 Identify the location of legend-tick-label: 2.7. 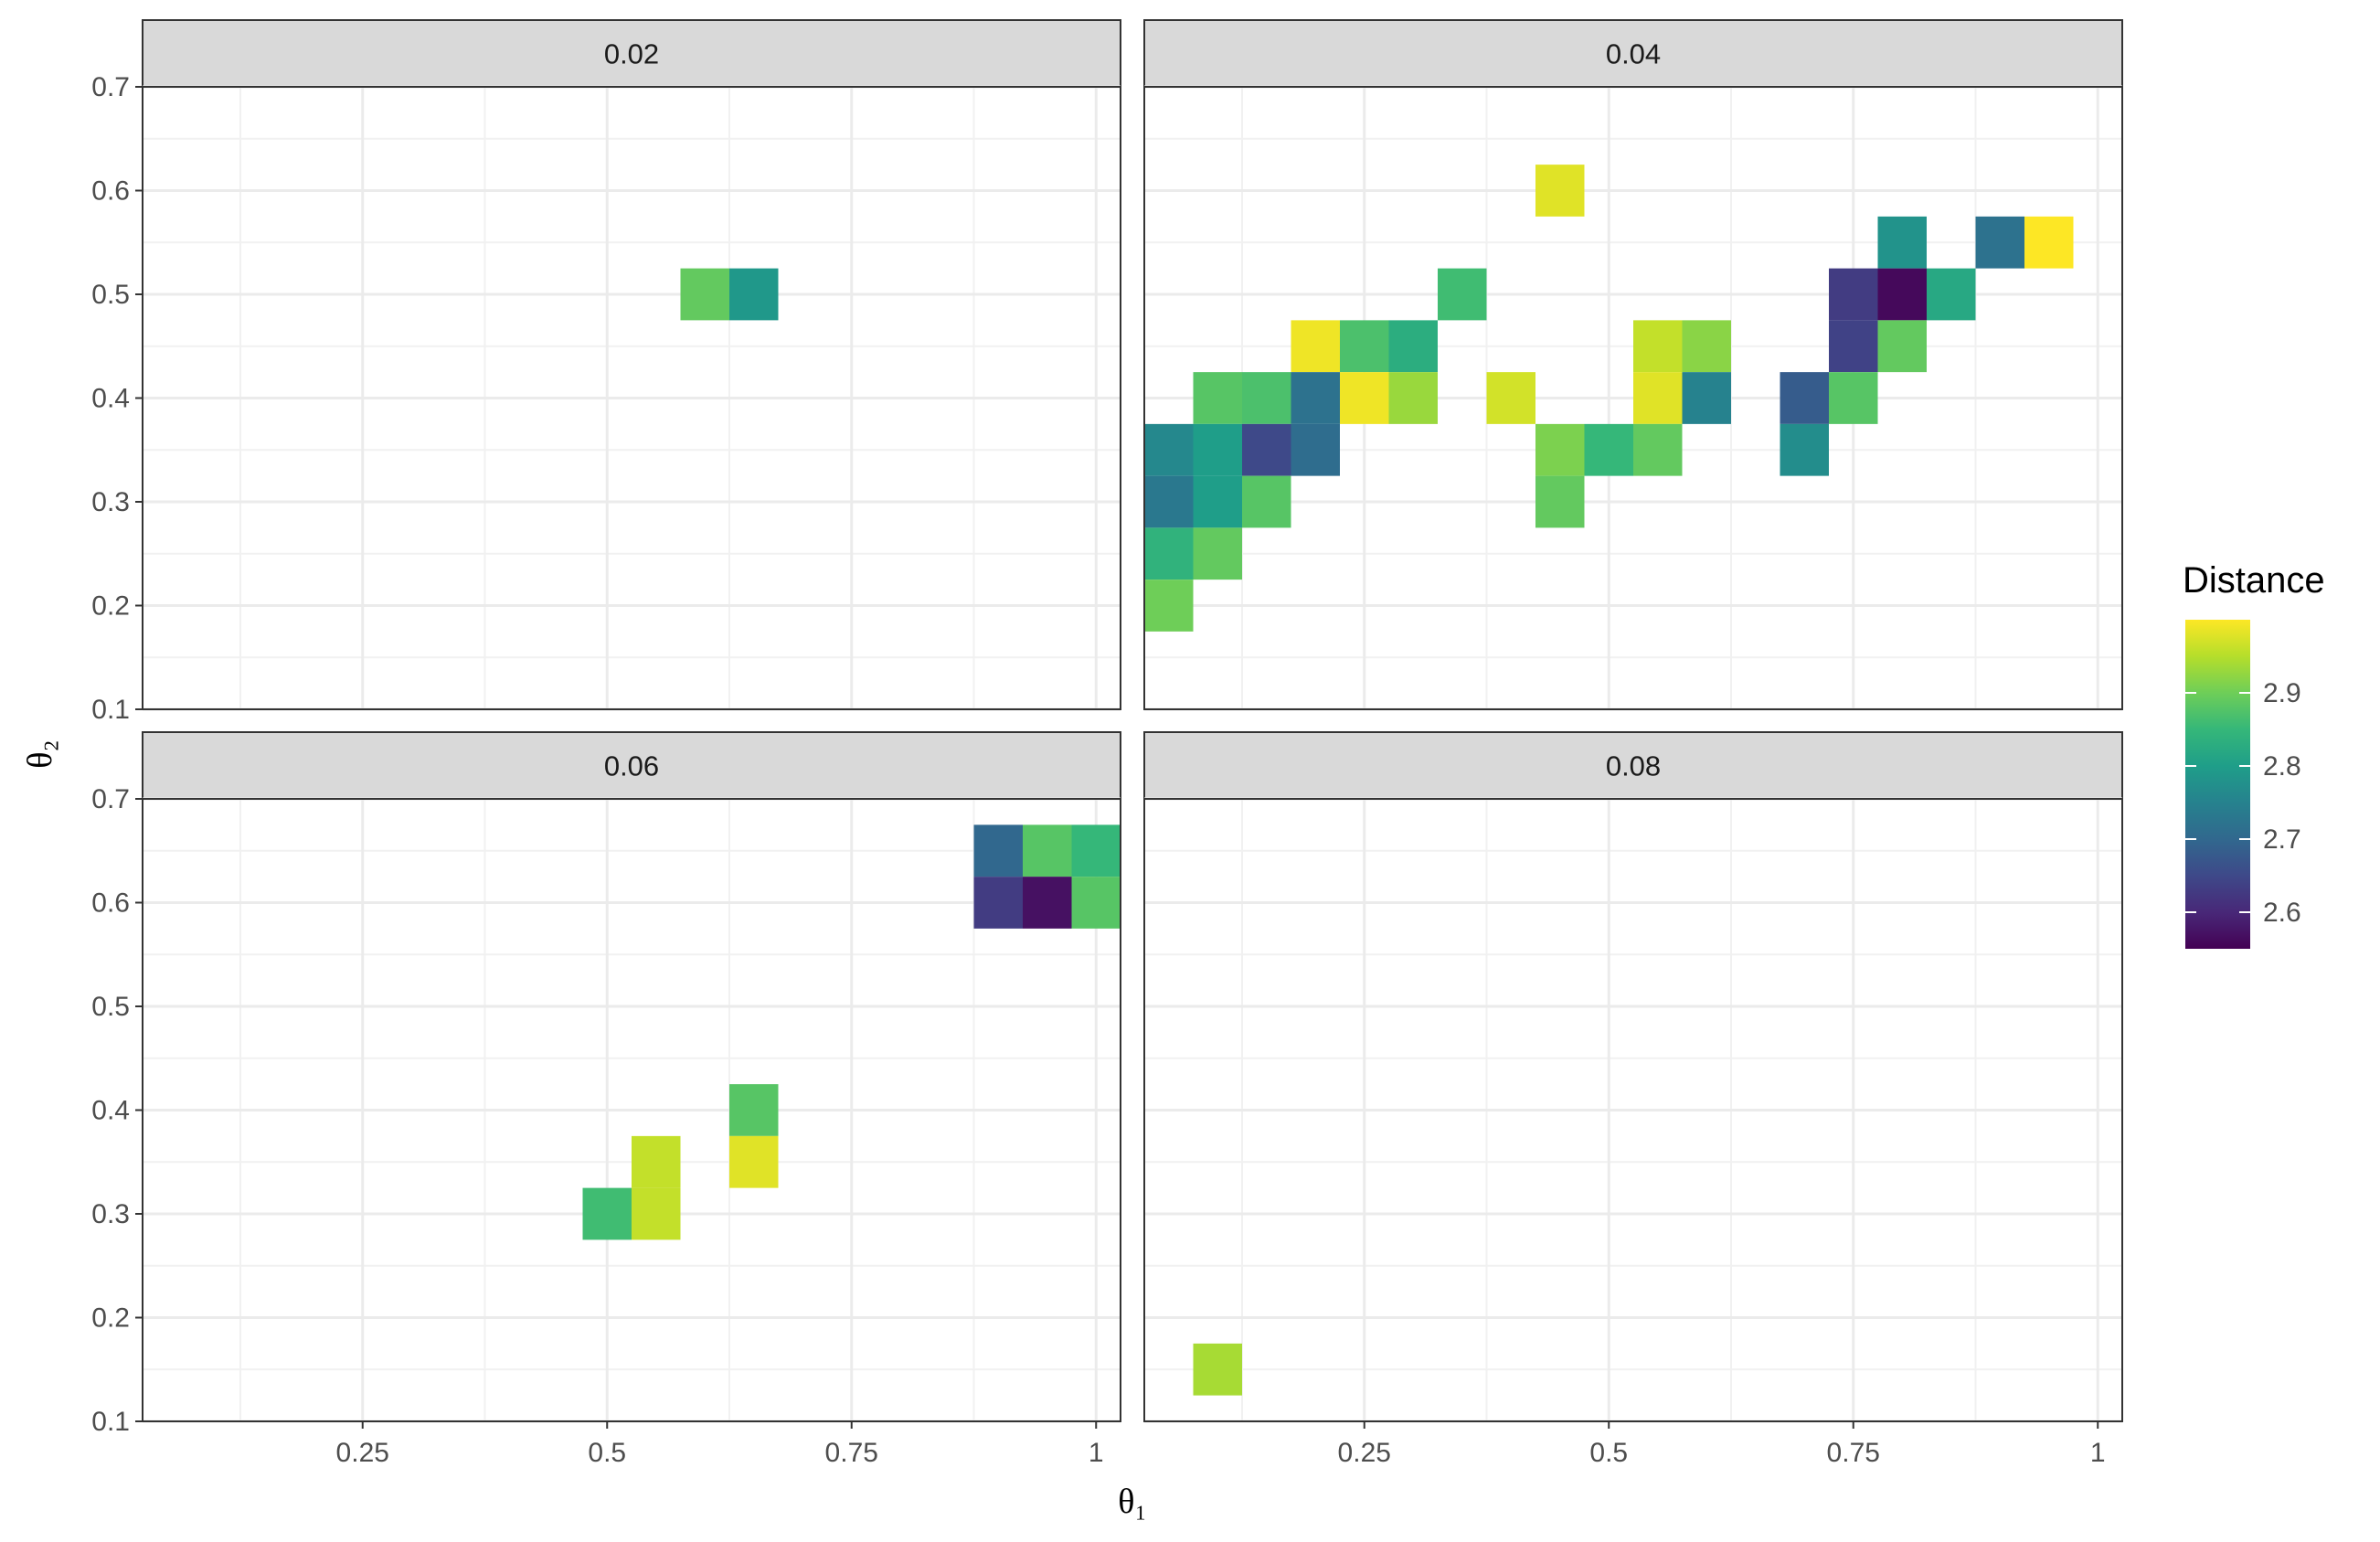
(2282, 840).